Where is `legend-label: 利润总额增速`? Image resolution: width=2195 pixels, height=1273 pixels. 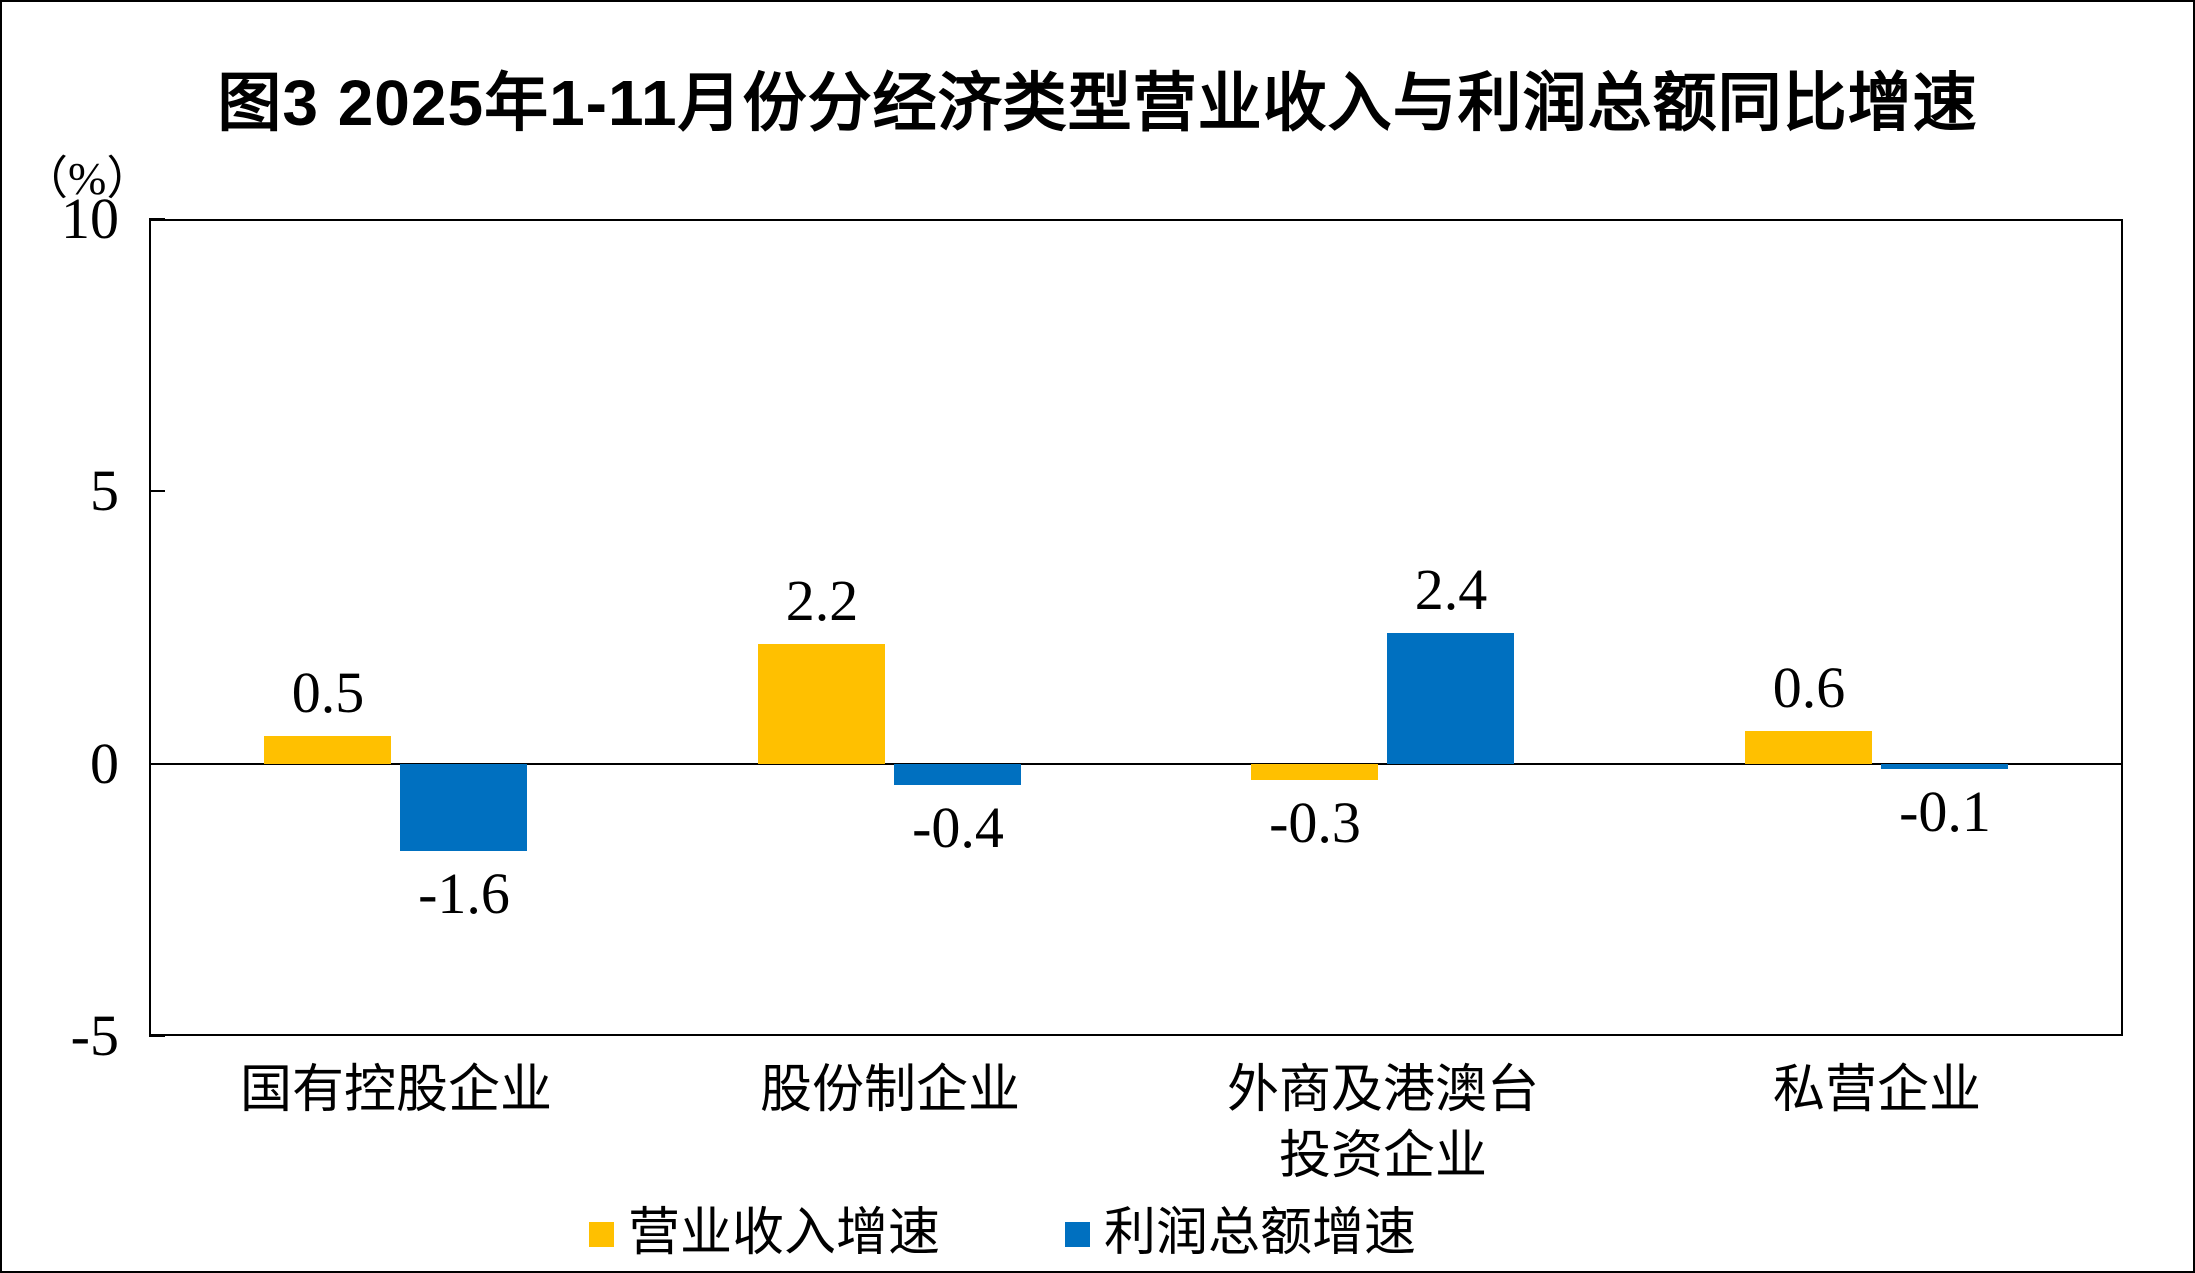
legend-label: 利润总额增速 is located at coordinates (1260, 1233).